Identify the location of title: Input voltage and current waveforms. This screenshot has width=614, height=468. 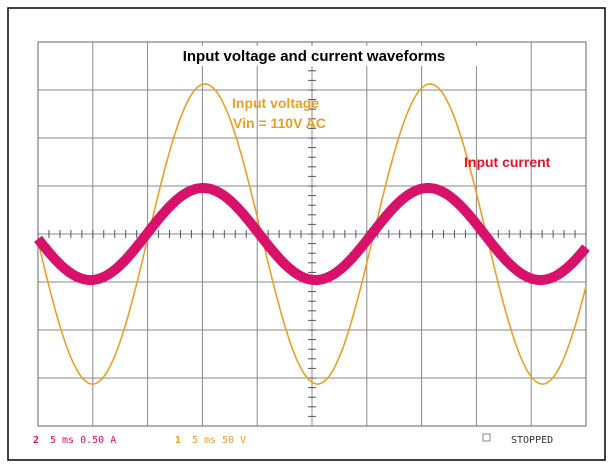
(314, 56).